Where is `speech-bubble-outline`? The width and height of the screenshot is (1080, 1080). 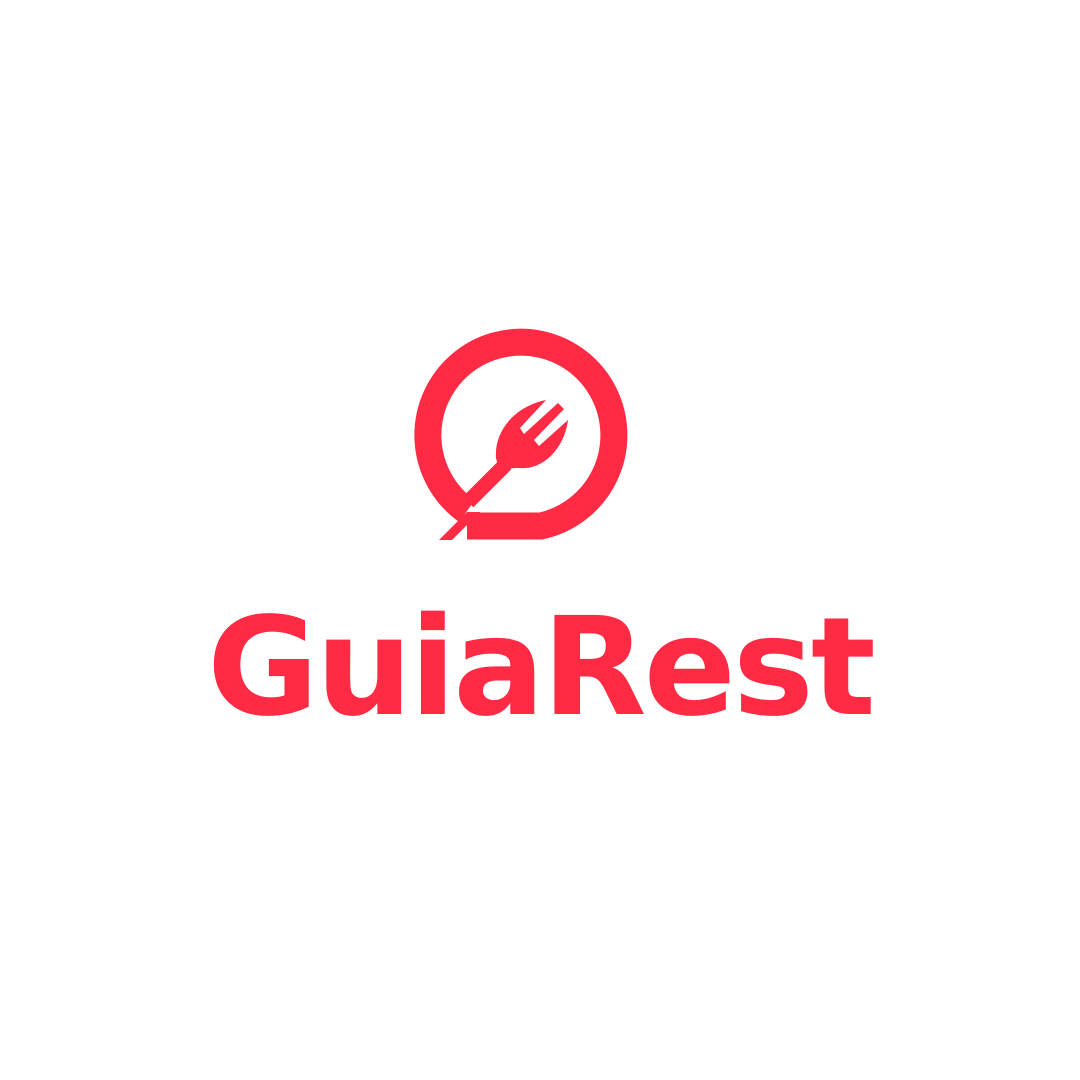
speech-bubble-outline is located at coordinates (521, 434).